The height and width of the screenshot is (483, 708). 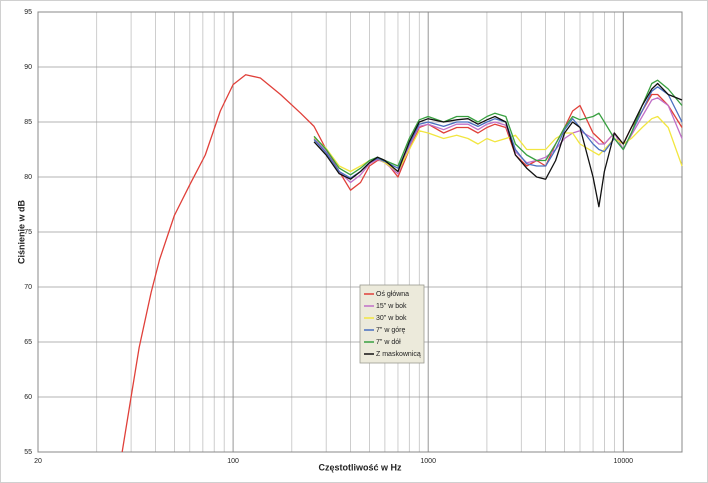 I want to click on legend-label: 7" w górę, so click(x=390, y=330).